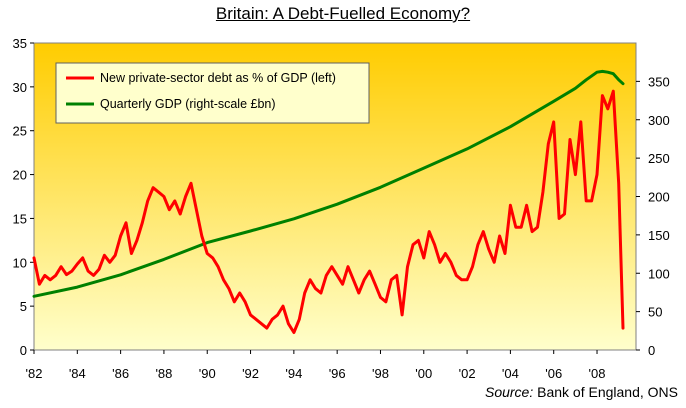 Image resolution: width=686 pixels, height=408 pixels. I want to click on x-tick-label: '02, so click(467, 373).